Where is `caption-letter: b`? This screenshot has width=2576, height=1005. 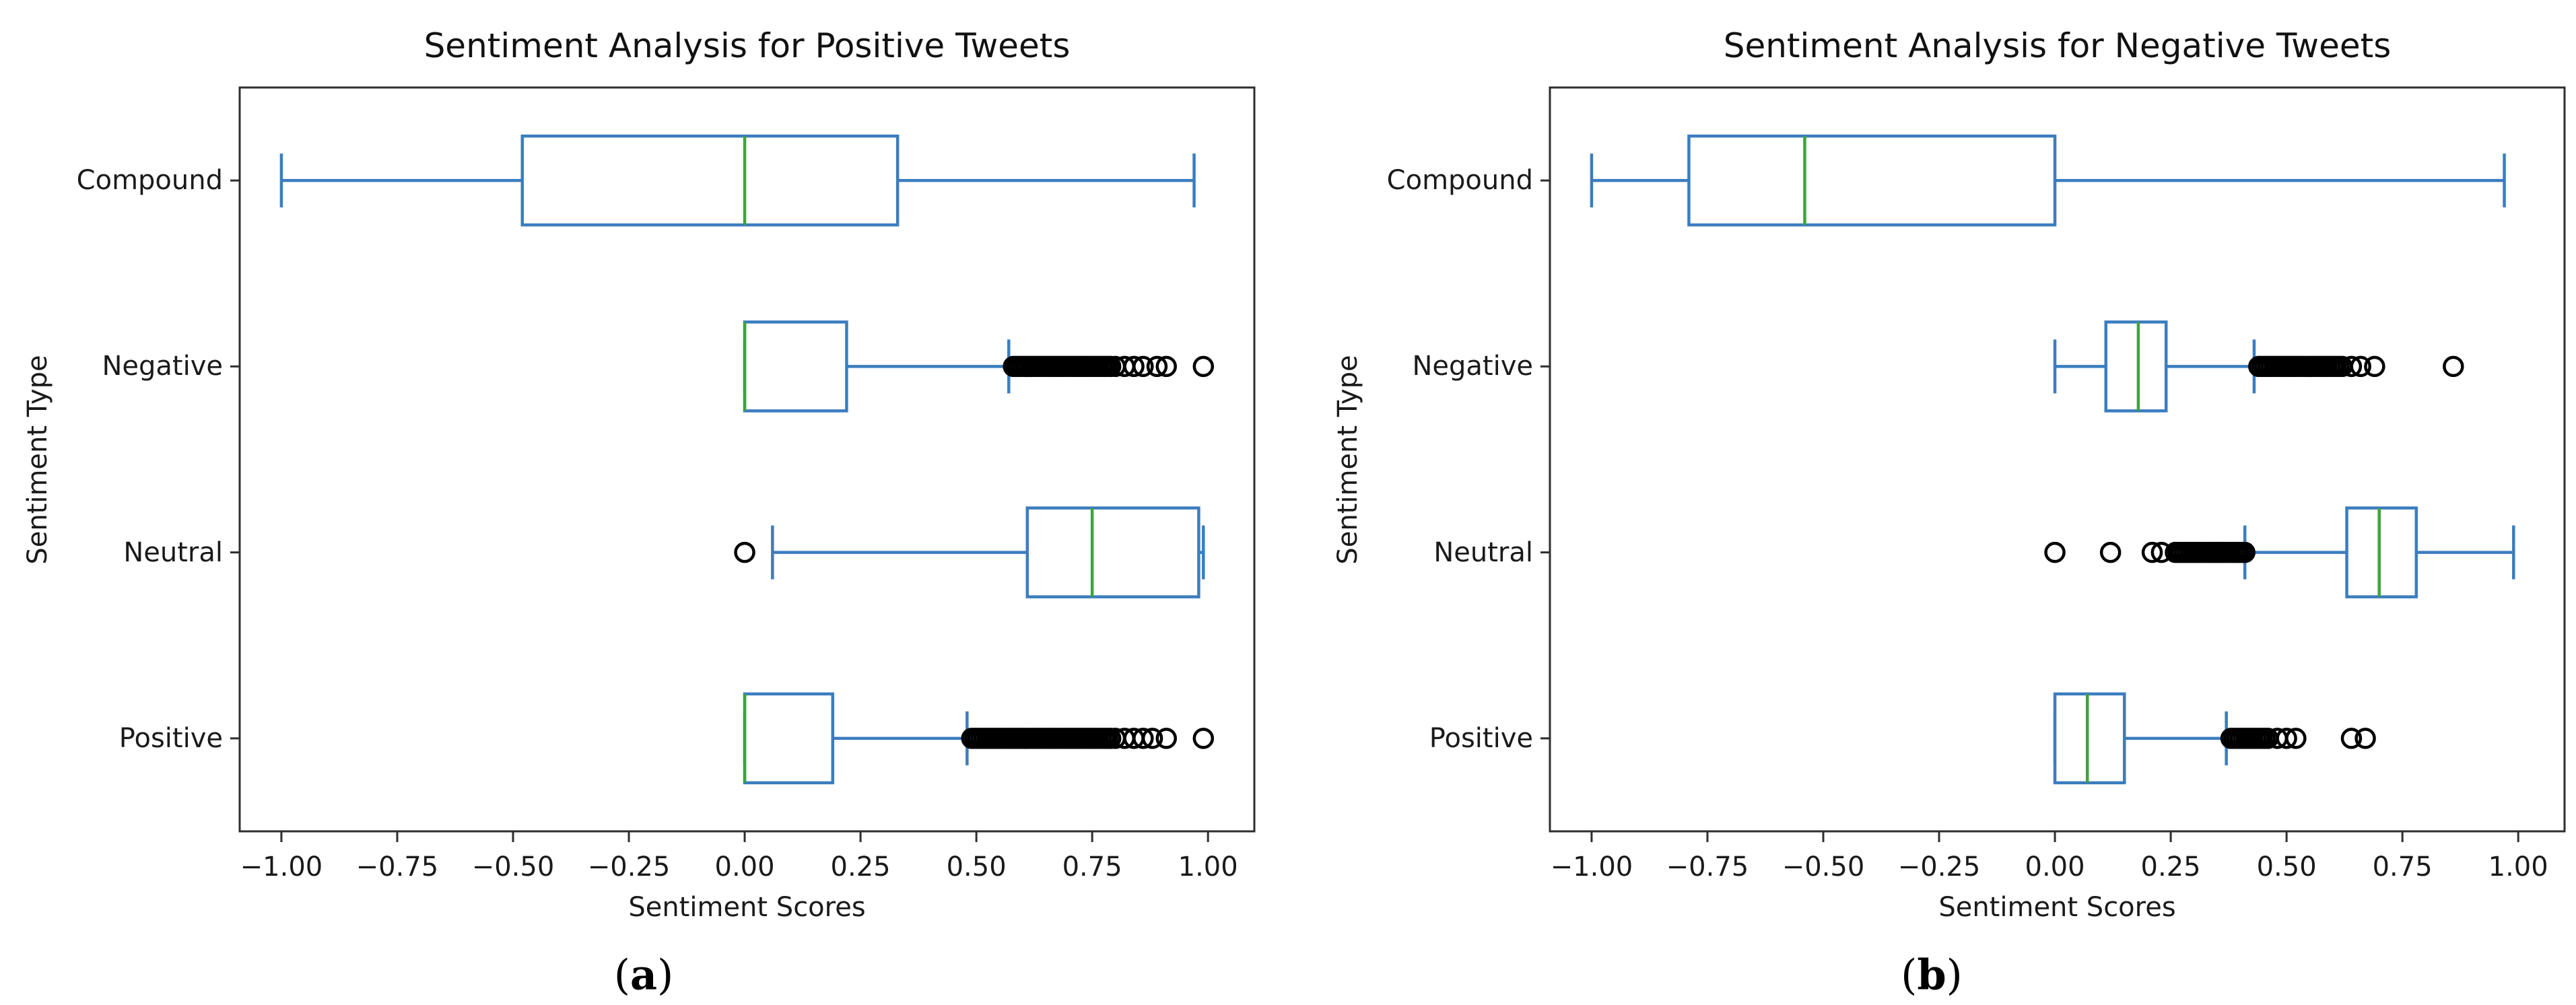 caption-letter: b is located at coordinates (1931, 975).